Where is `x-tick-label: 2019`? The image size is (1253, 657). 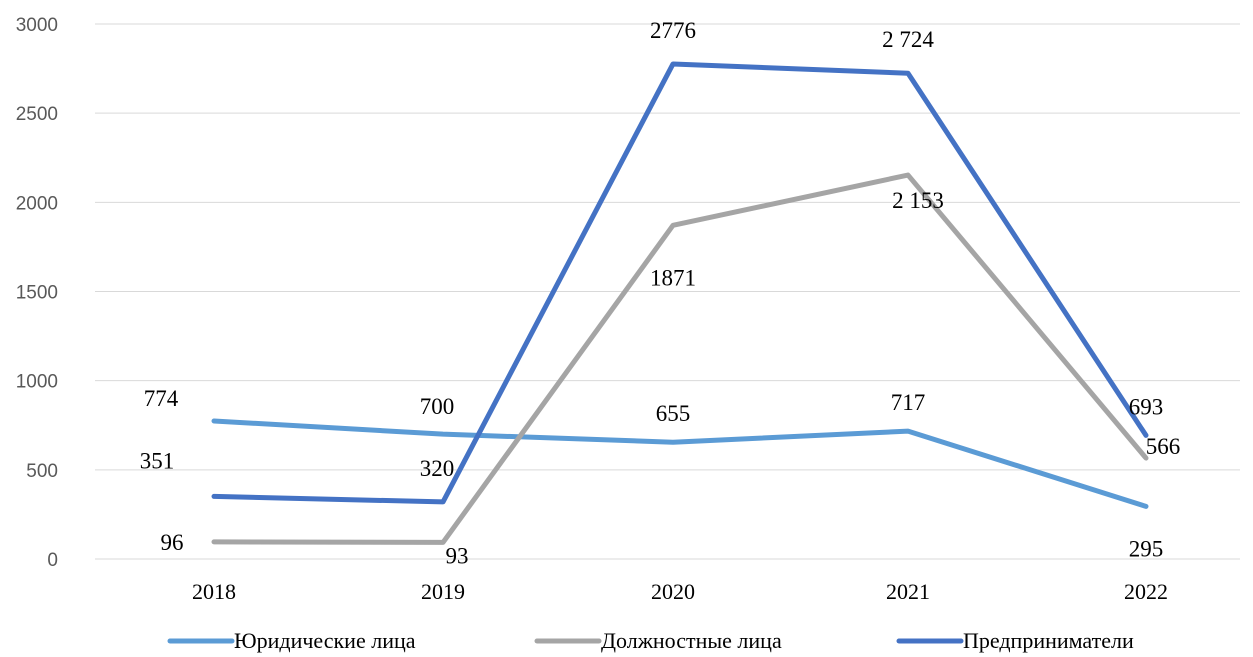
x-tick-label: 2019 is located at coordinates (443, 591).